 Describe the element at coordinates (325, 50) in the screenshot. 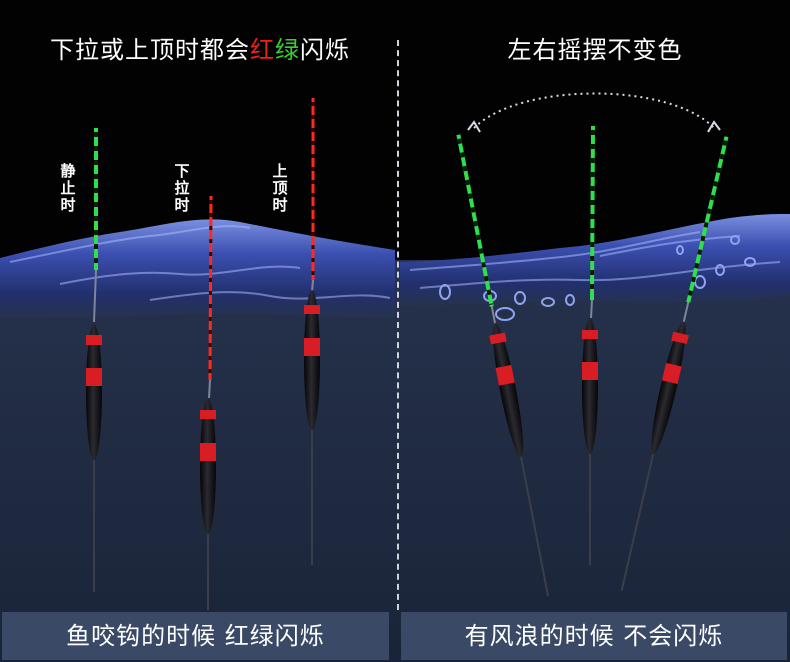

I see `left-title-suffix: 闪烁` at that location.